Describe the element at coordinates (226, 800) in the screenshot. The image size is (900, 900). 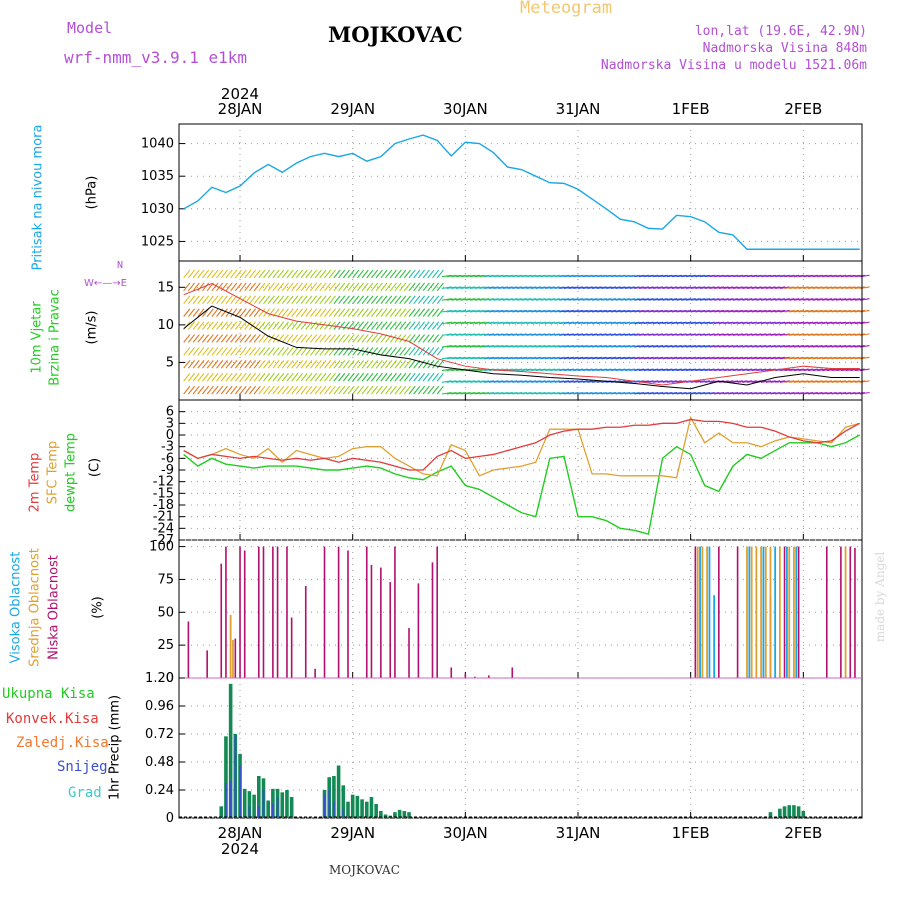
I see `snow-bar` at that location.